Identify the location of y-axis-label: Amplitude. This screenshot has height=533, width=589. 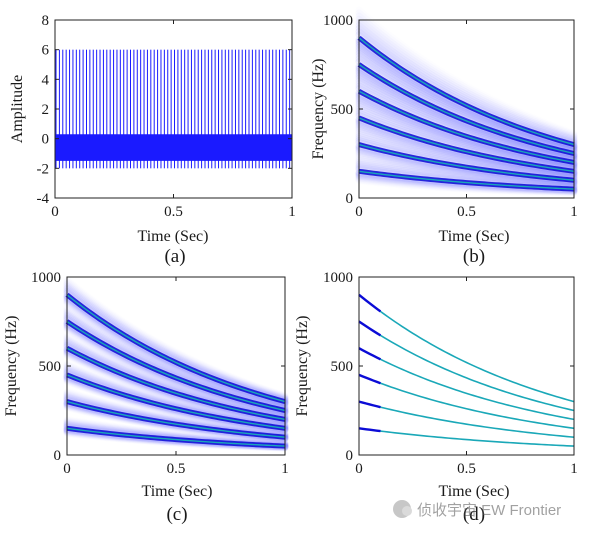
(17, 109).